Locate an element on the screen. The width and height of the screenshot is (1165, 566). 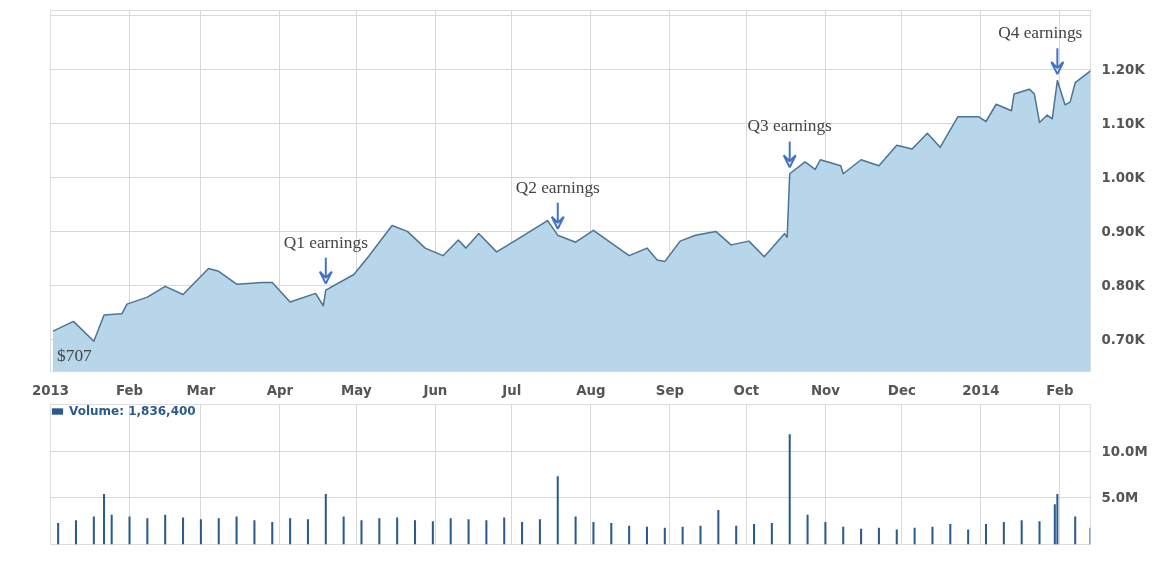
y-tick-label: 0.90K is located at coordinates (1123, 231).